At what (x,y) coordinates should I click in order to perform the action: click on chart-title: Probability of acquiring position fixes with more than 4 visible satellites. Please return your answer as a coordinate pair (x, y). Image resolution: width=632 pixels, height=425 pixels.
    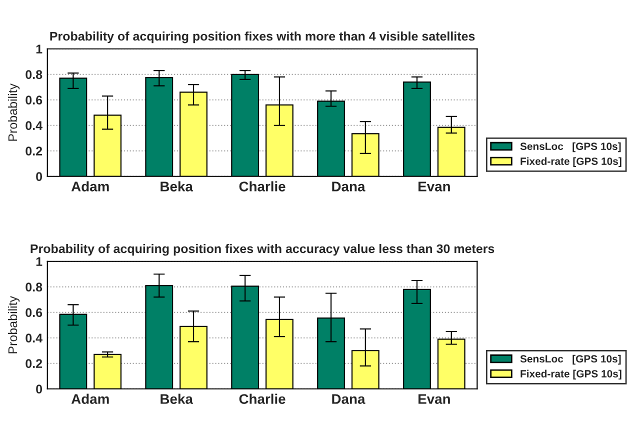
    Looking at the image, I should click on (262, 37).